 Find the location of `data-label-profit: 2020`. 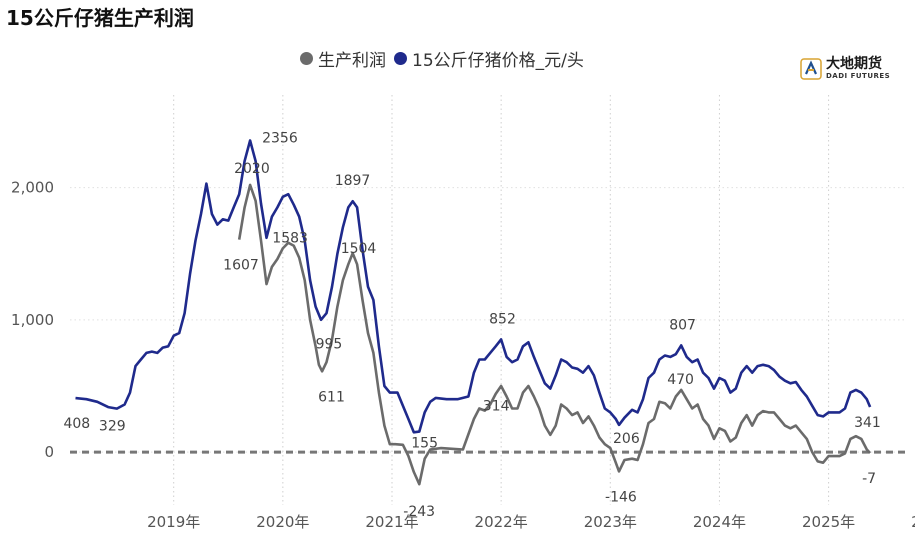

data-label-profit: 2020 is located at coordinates (252, 169).